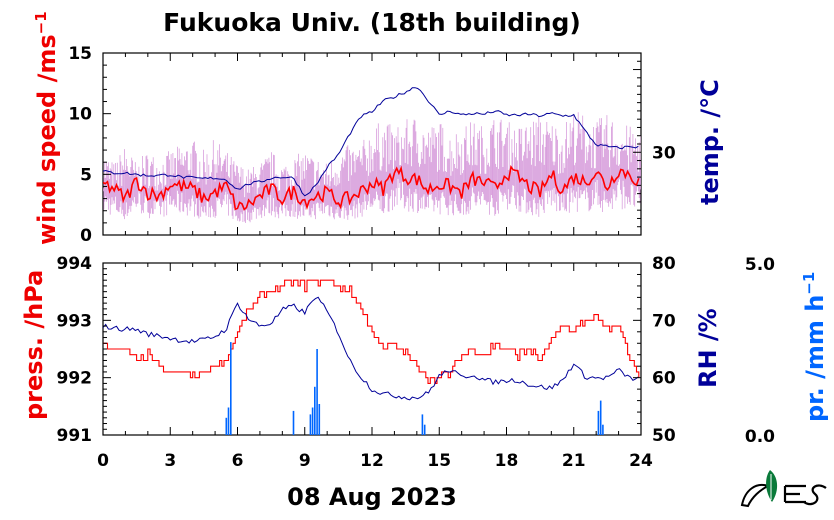  I want to click on temp-tick-label: 30, so click(664, 153).